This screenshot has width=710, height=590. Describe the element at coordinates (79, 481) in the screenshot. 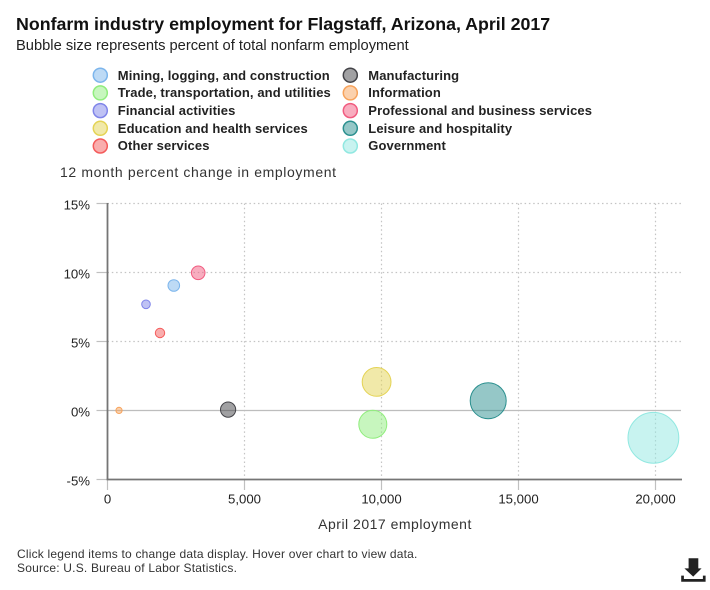

I see `svg-text: -5%` at that location.